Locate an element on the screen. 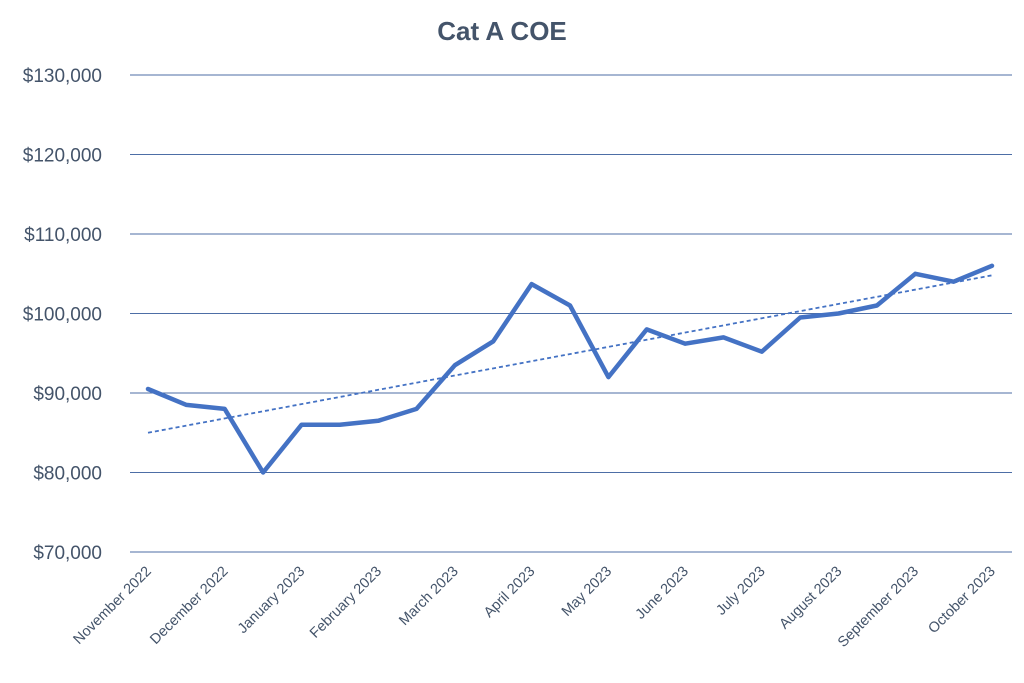  x-tick-label: August 2023 is located at coordinates (810, 598).